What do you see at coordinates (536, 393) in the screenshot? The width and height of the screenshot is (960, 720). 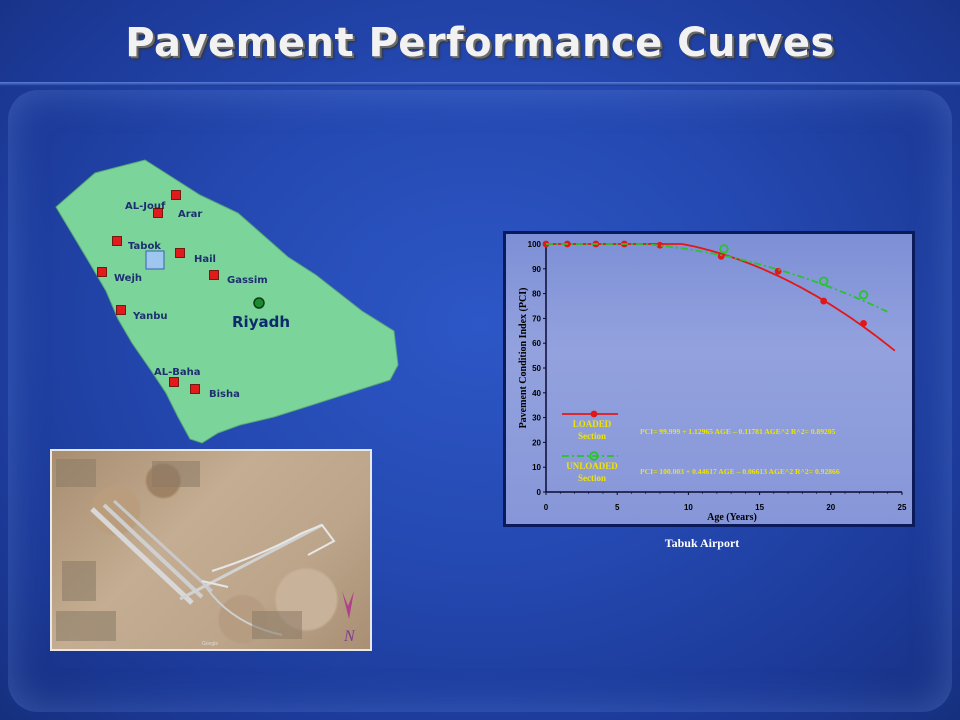 I see `y-tick-label: 40` at bounding box center [536, 393].